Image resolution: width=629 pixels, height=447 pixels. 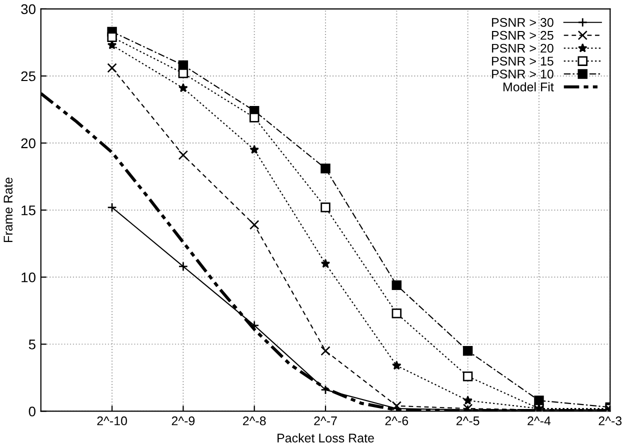 What do you see at coordinates (529, 87) in the screenshot?
I see `legend-label: Model Fit` at bounding box center [529, 87].